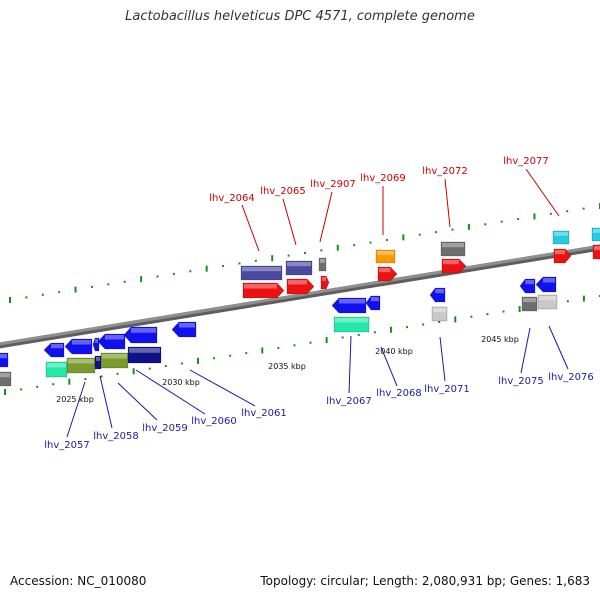 The image size is (600, 600). Describe the element at coordinates (348, 401) in the screenshot. I see `gene-label-lhv_2067: lhv_2067` at that location.